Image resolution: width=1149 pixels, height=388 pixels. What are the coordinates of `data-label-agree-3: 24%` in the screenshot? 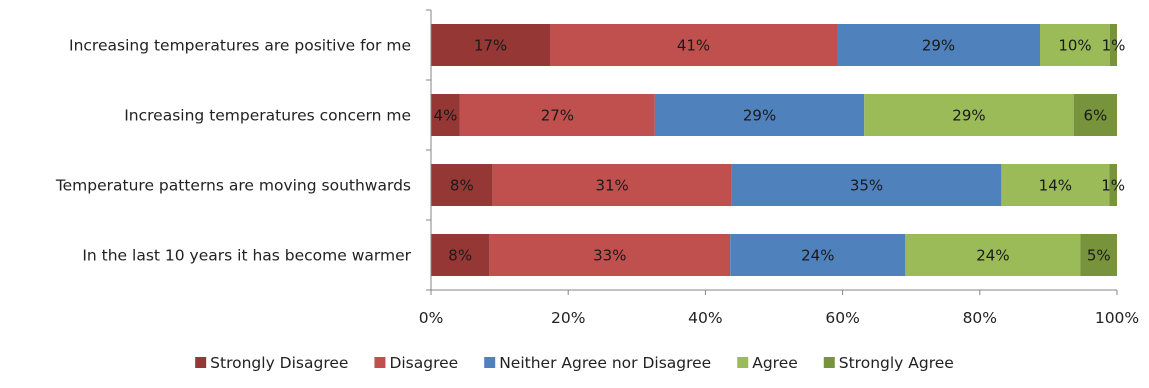 It's located at (992, 256).